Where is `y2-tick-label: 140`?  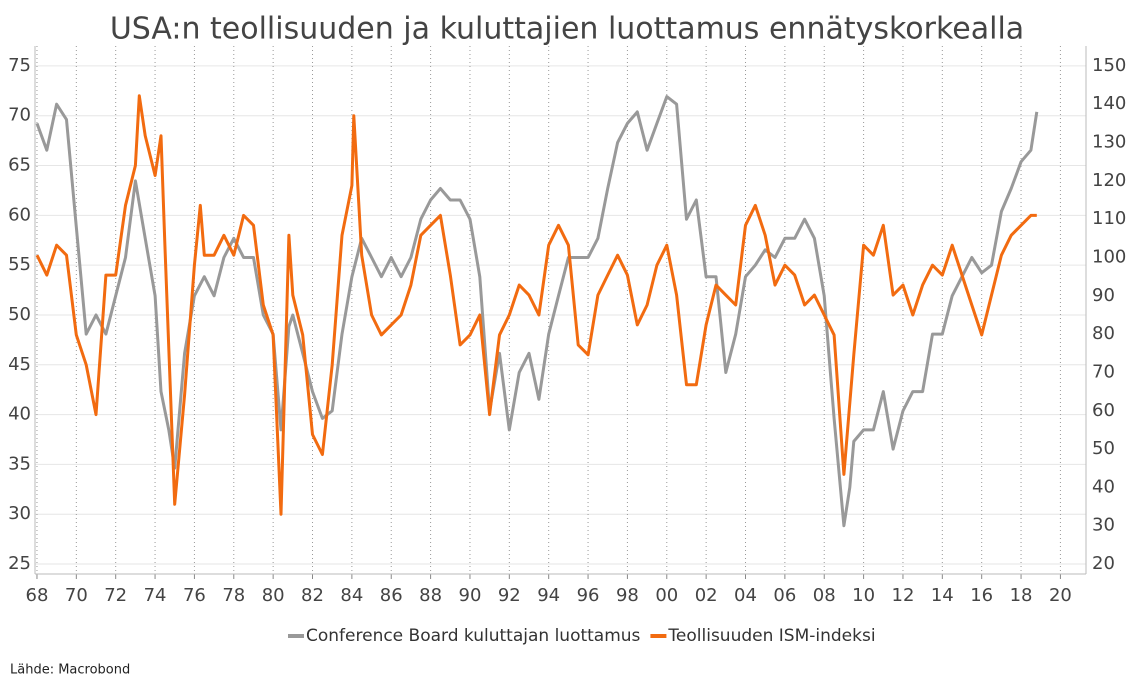 y2-tick-label: 140 is located at coordinates (1109, 103).